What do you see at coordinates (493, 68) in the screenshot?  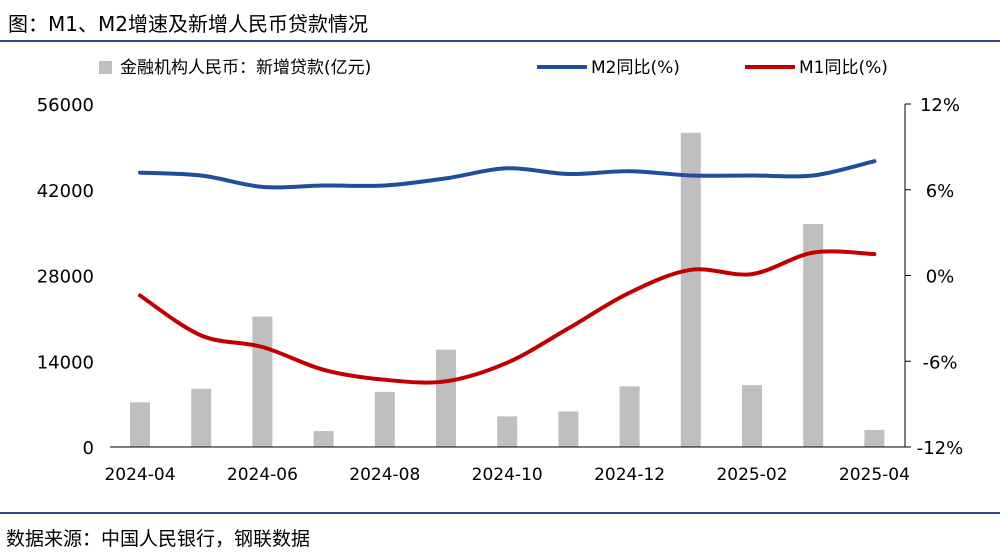 I see `legend: 金融机构人民币：新增贷款(亿元) M2同比(%) M1同比(%)` at bounding box center [493, 68].